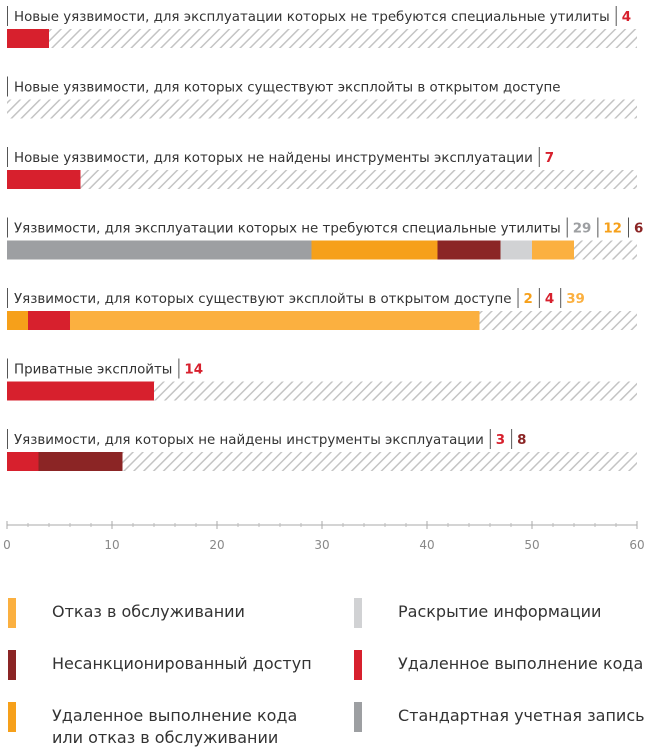  I want to click on data-label: 7, so click(549, 158).